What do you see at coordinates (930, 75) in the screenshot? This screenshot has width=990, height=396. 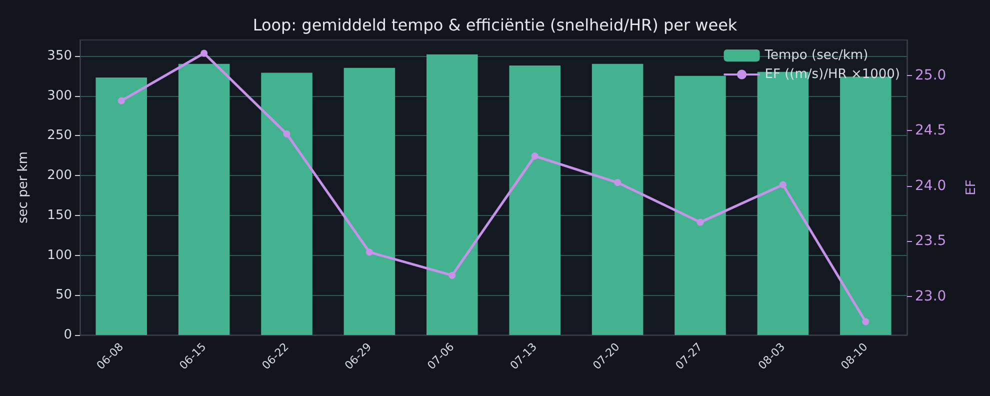 I see `y2-tick-label: 25.0` at bounding box center [930, 75].